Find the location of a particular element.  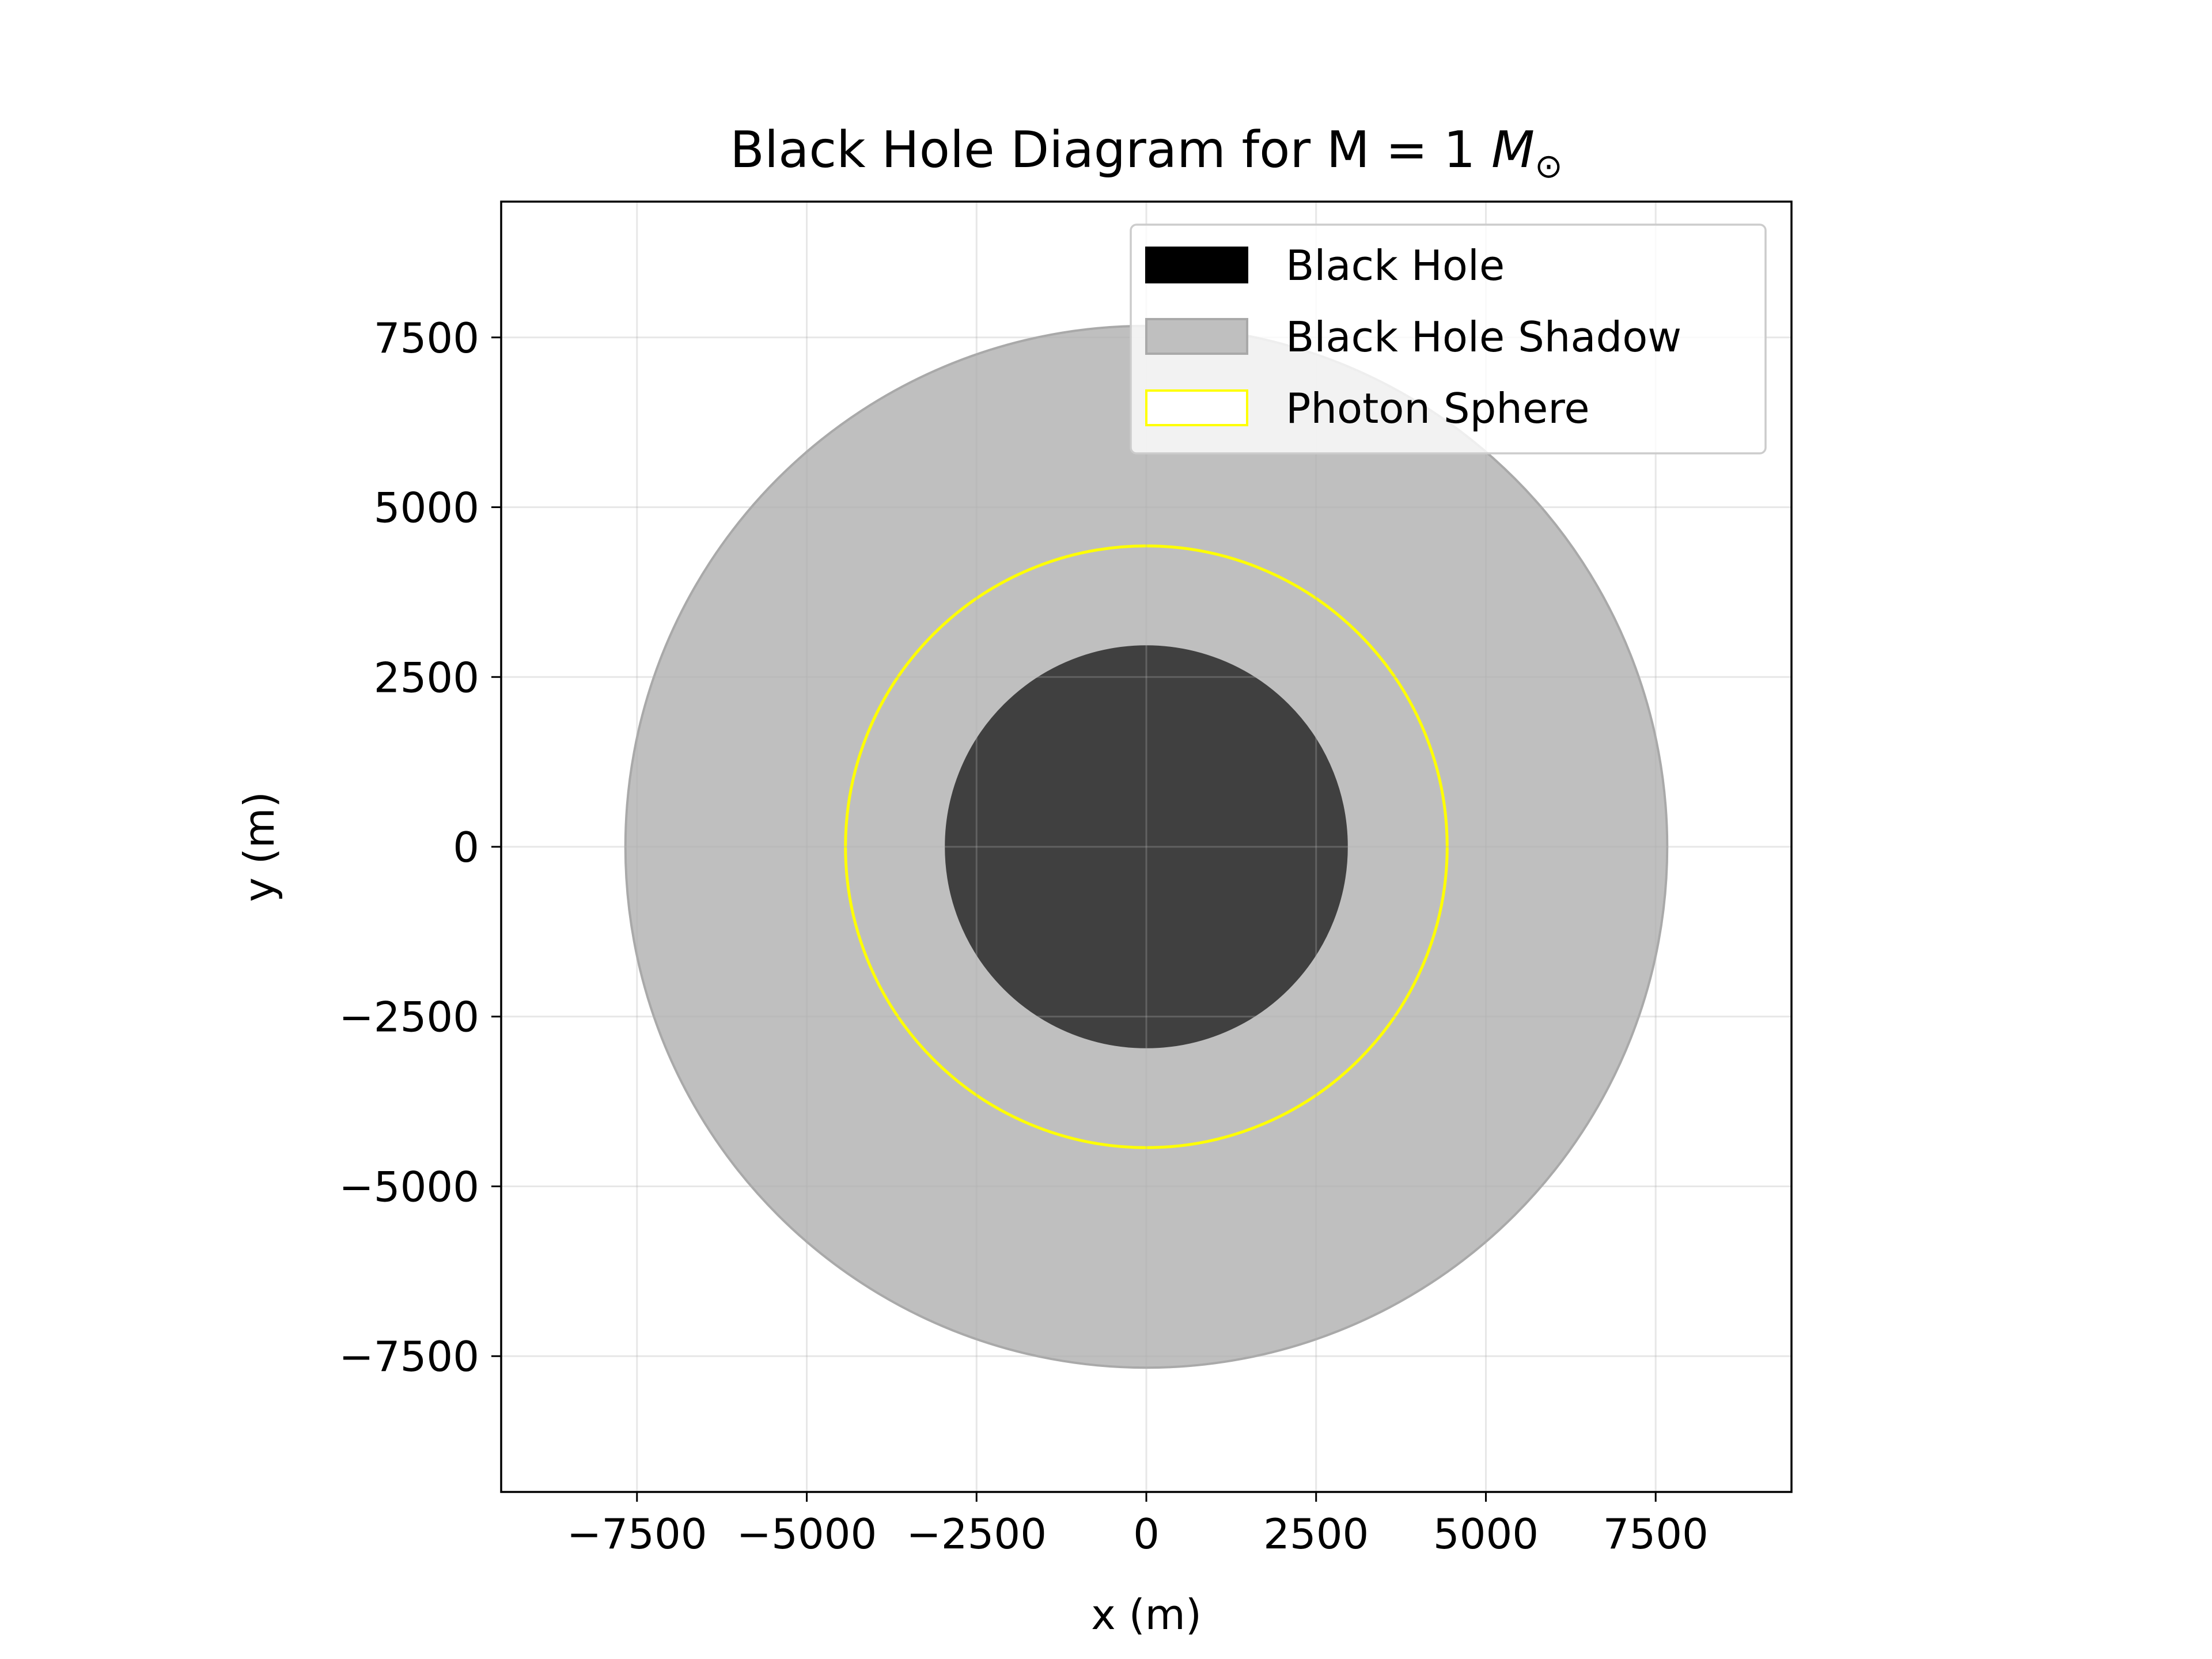

x-axis-ticks: −7500 −5000 −2500 0 2500 5000 7500 is located at coordinates (1138, 1525).